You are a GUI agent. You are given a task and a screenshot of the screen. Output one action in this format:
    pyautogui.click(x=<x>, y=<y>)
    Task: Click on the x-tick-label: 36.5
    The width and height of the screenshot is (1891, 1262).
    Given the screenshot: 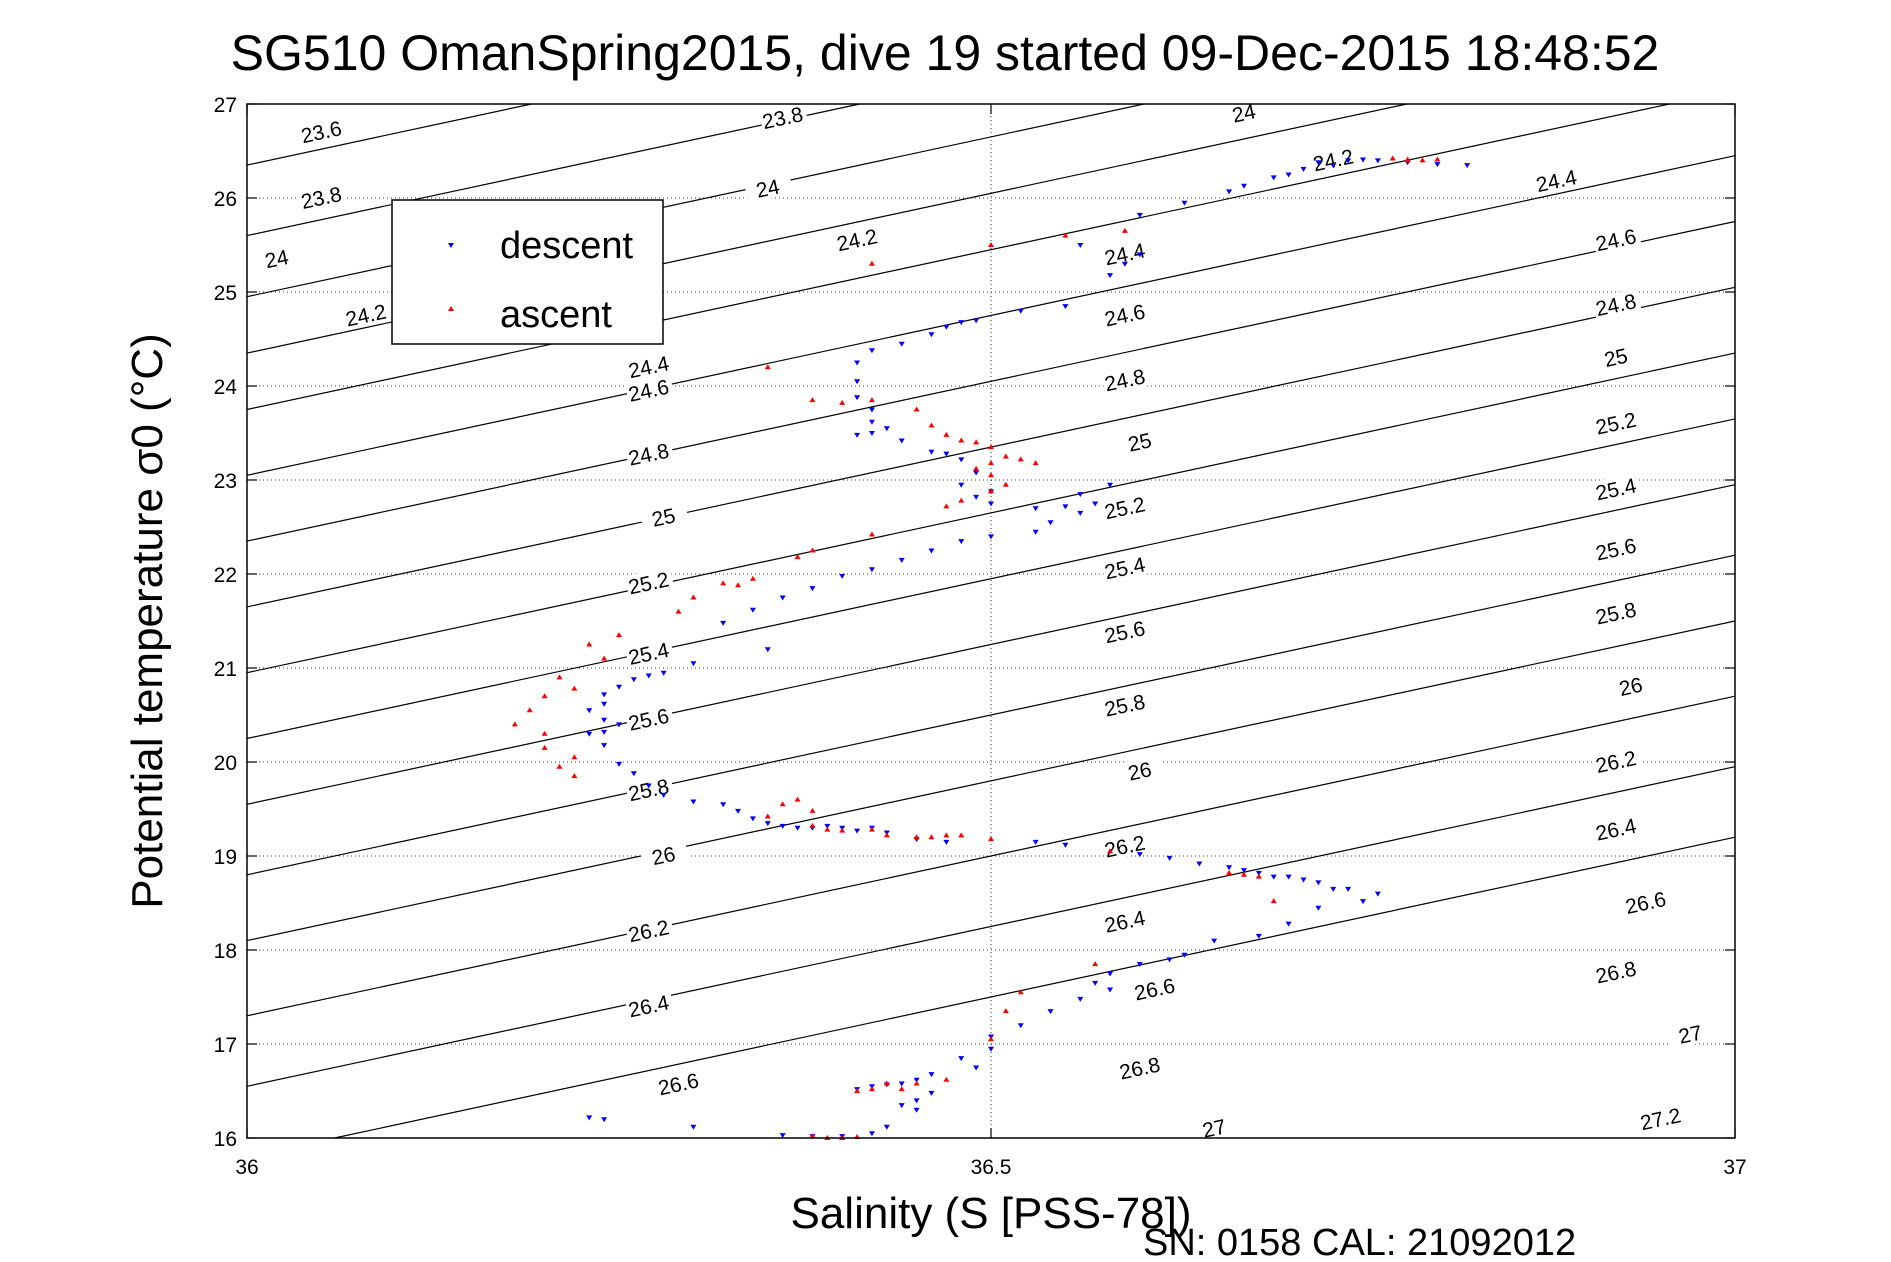 What is the action you would take?
    pyautogui.click(x=991, y=1167)
    